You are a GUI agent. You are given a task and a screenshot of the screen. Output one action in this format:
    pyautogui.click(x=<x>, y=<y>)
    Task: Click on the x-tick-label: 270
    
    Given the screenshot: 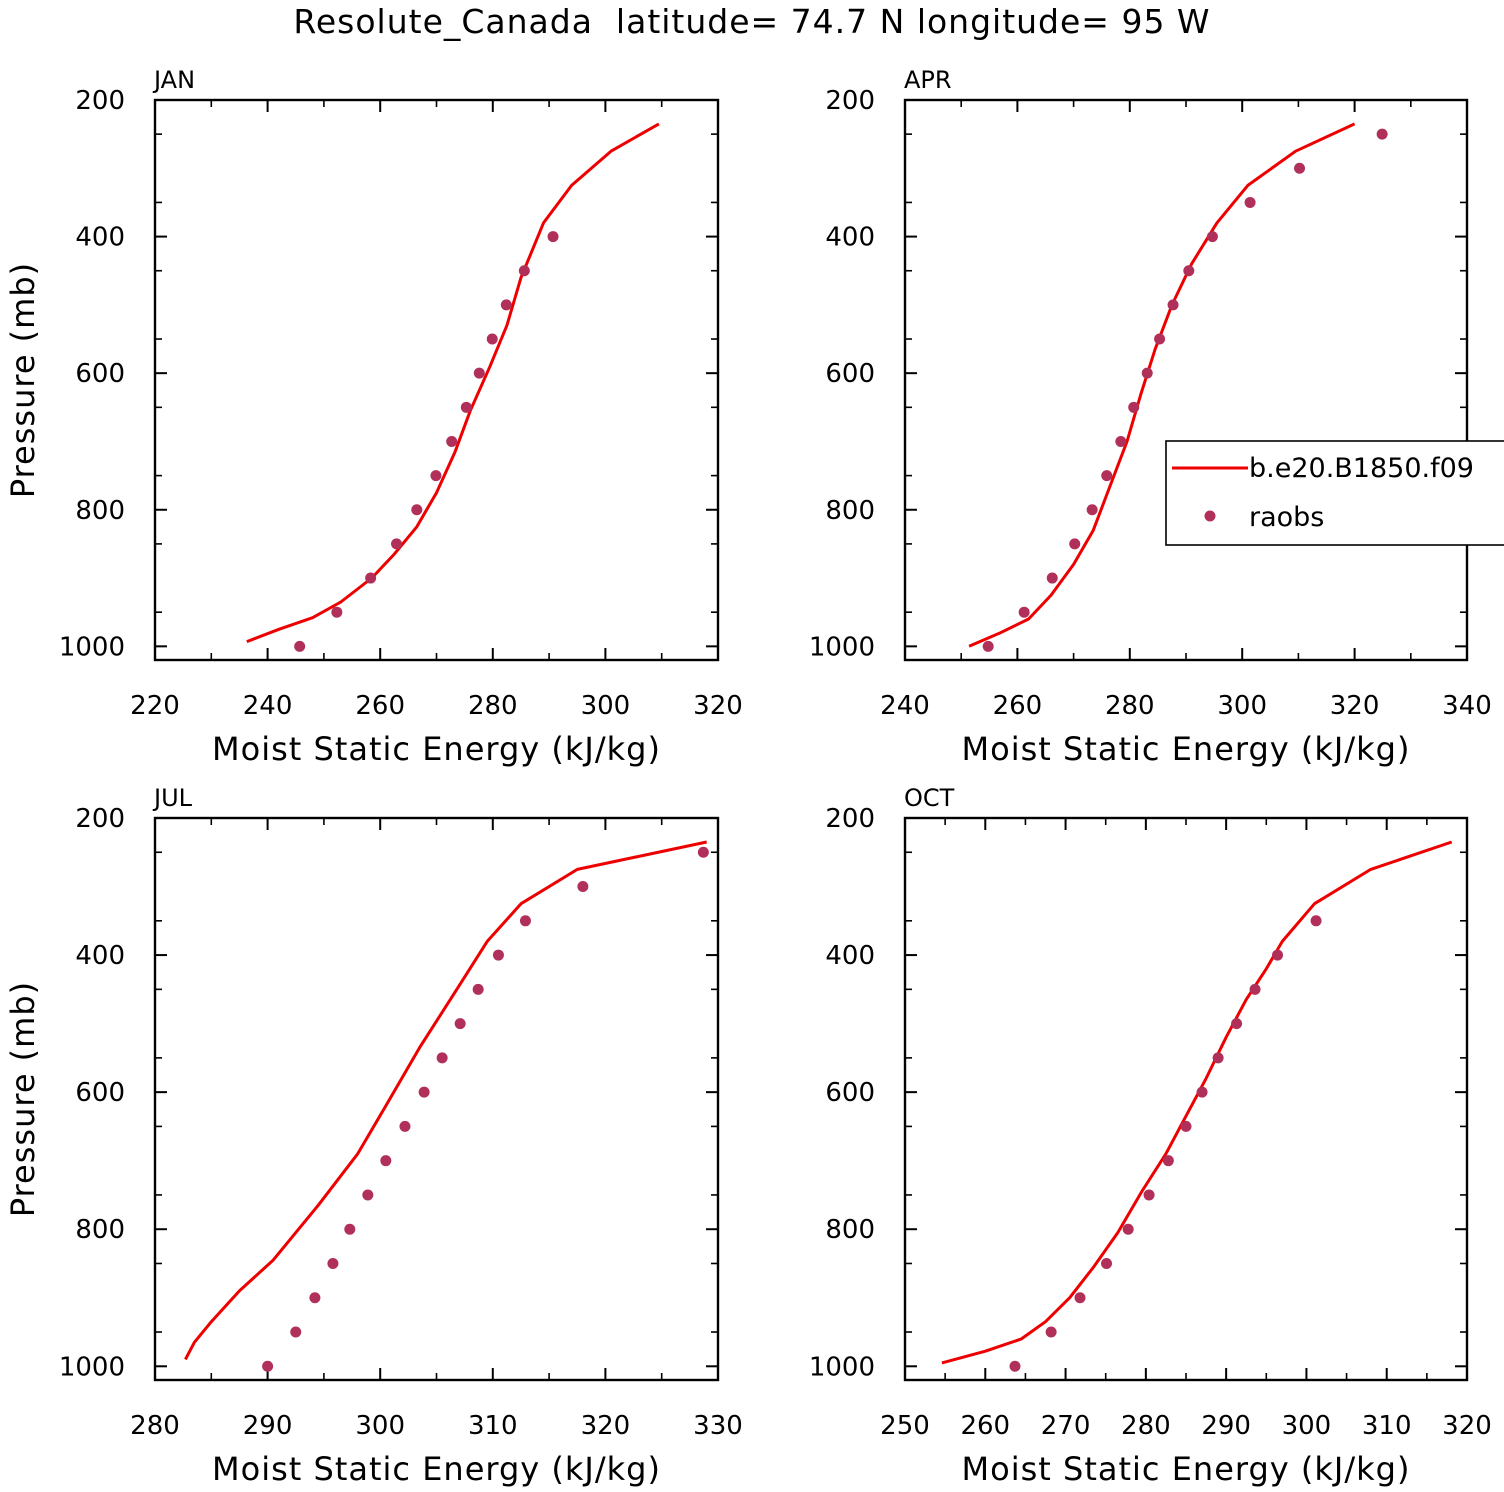 What is the action you would take?
    pyautogui.click(x=1066, y=1426)
    